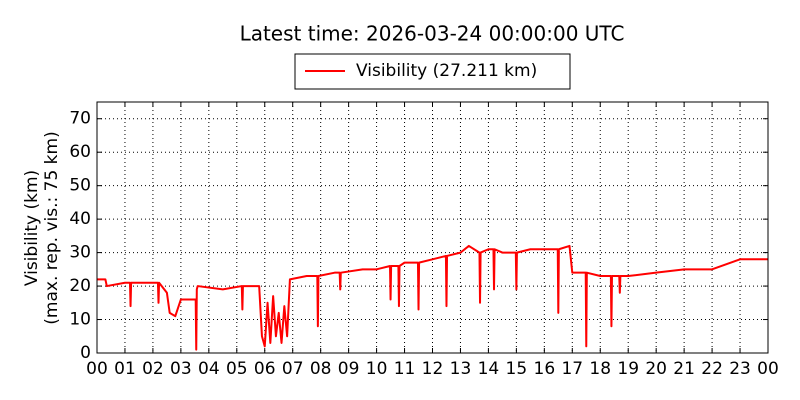 The width and height of the screenshot is (800, 400). Describe the element at coordinates (433, 369) in the screenshot. I see `x-tick-label: 12` at that location.